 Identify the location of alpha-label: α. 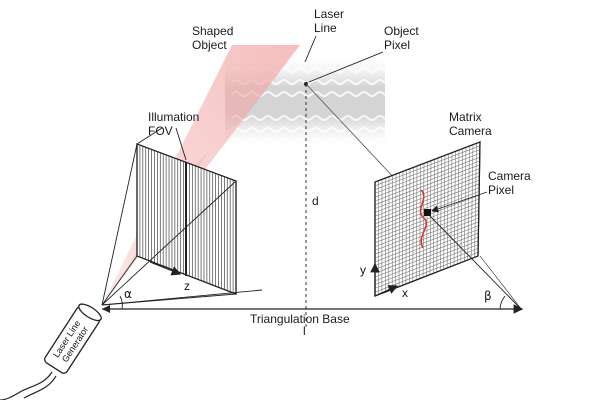
(128, 294).